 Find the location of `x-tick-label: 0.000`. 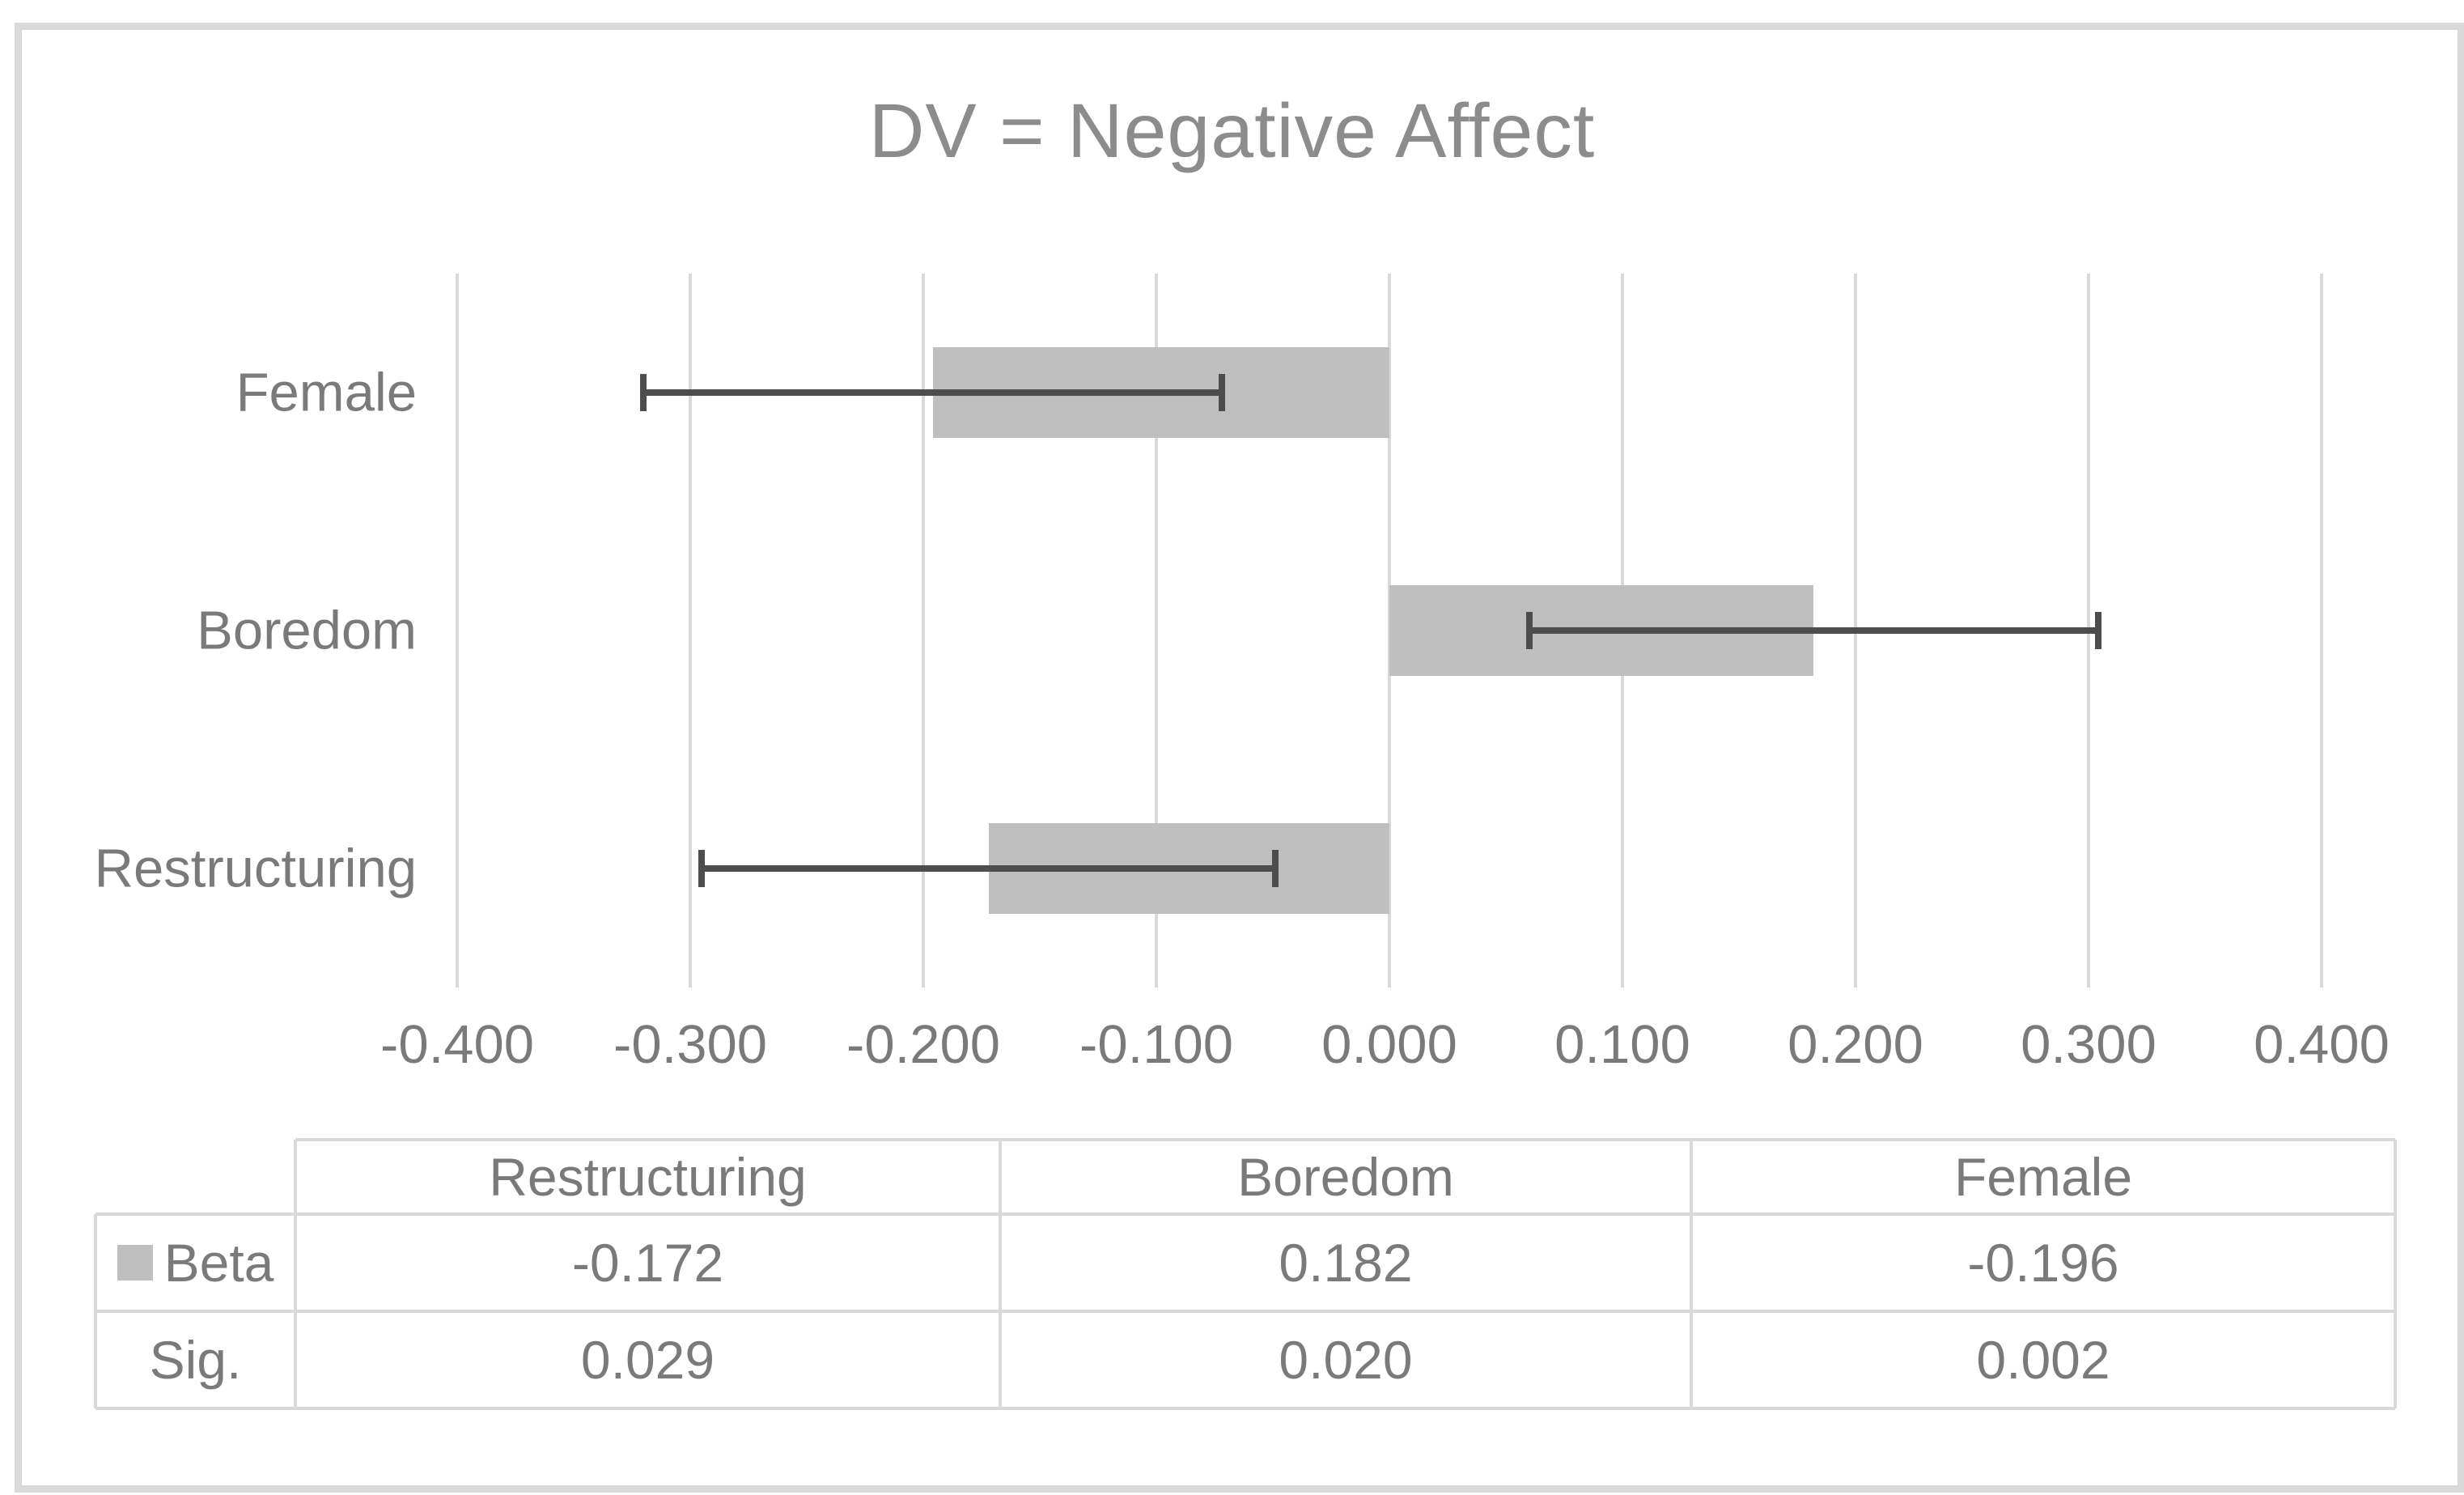

x-tick-label: 0.000 is located at coordinates (1389, 1044).